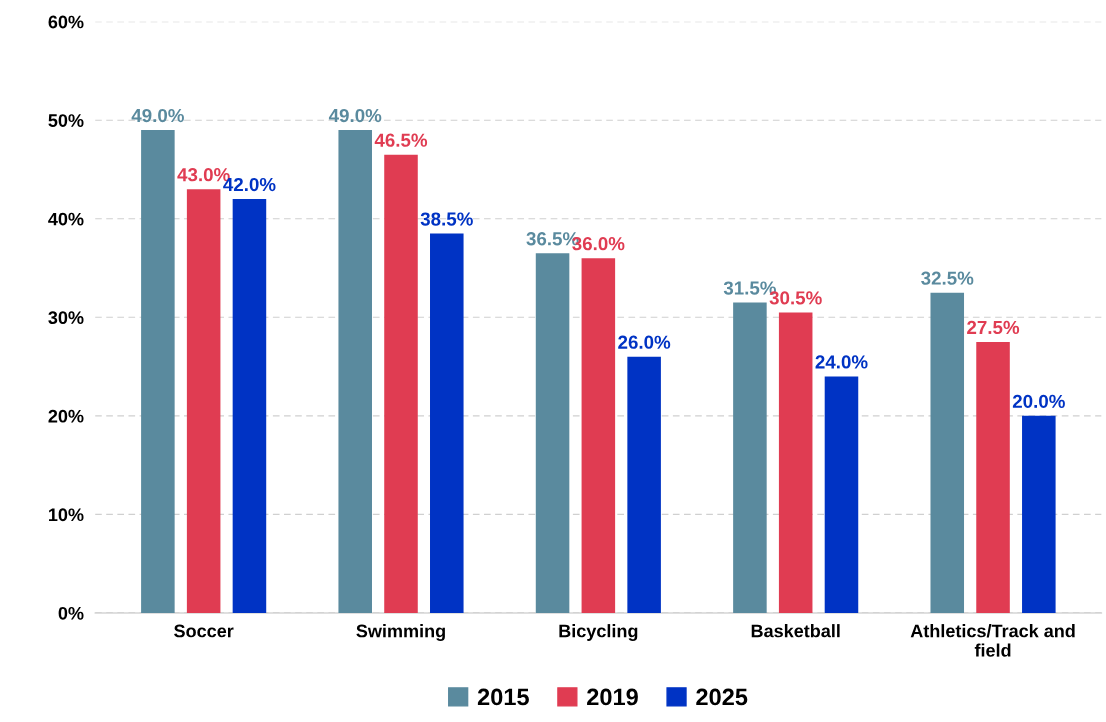 Image resolution: width=1106 pixels, height=722 pixels. I want to click on x-tick-label: Athletics/Track and field, so click(992, 640).